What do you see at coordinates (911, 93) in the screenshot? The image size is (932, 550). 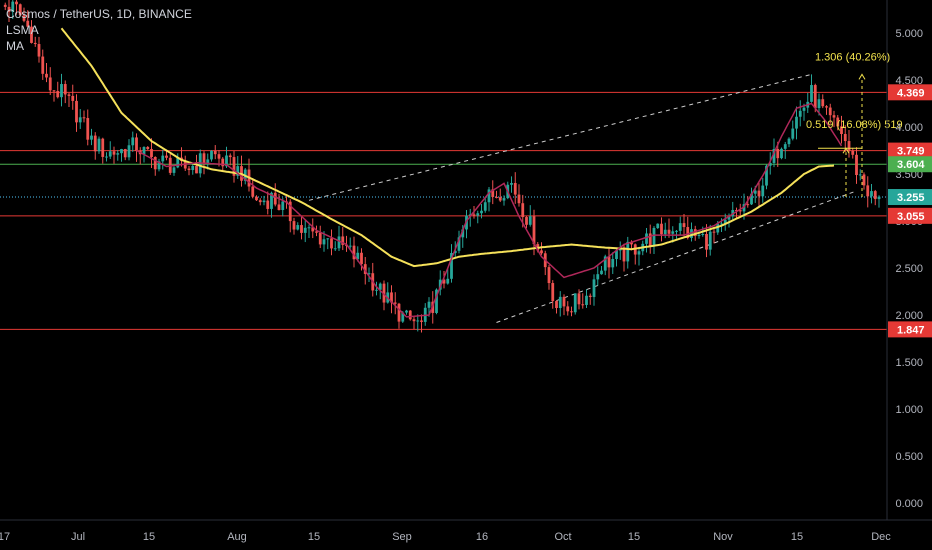 I see `price-tag-label-0: 4.369` at bounding box center [911, 93].